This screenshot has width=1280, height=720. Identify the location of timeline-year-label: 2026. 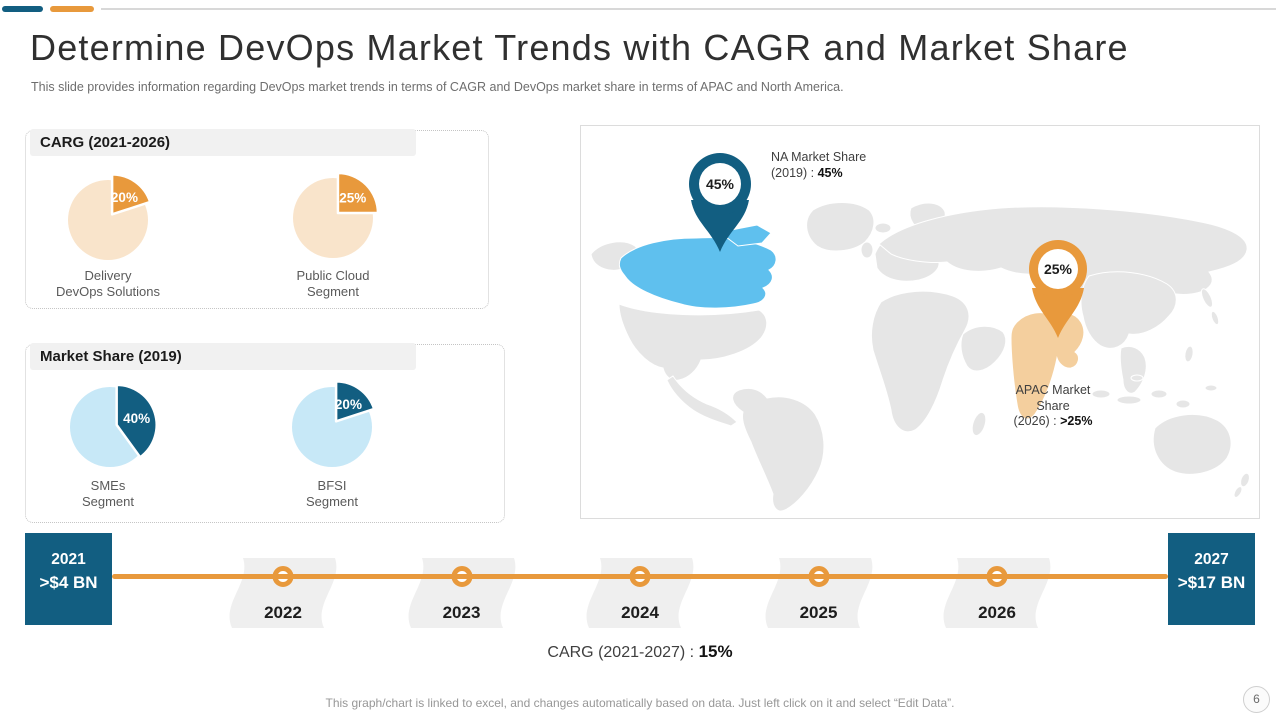
(997, 612).